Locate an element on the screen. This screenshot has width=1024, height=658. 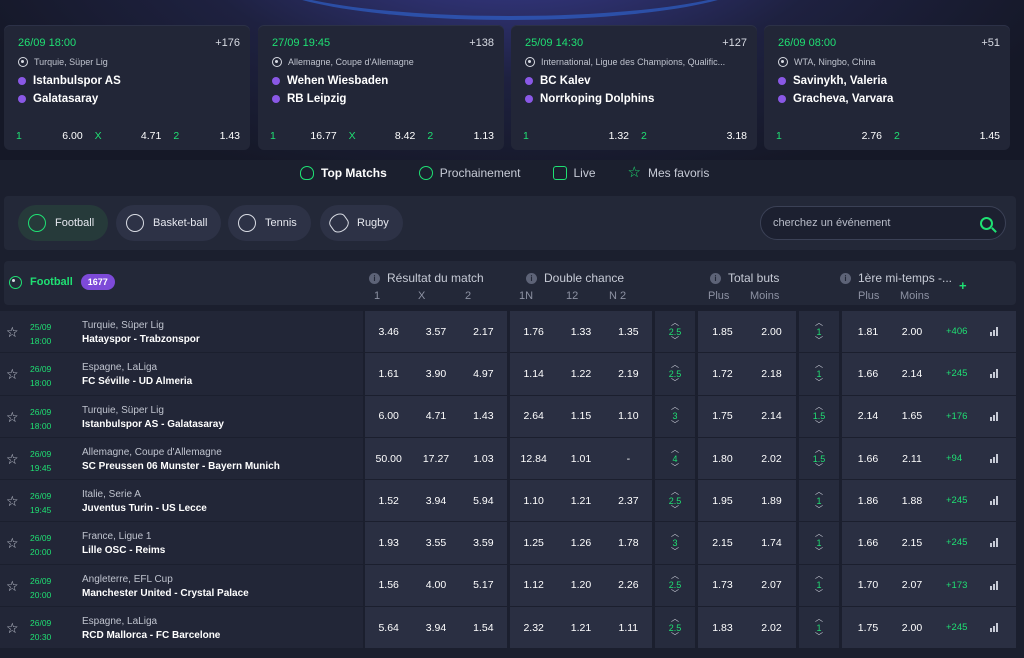
sport-tennis: Tennis is located at coordinates (269, 223).